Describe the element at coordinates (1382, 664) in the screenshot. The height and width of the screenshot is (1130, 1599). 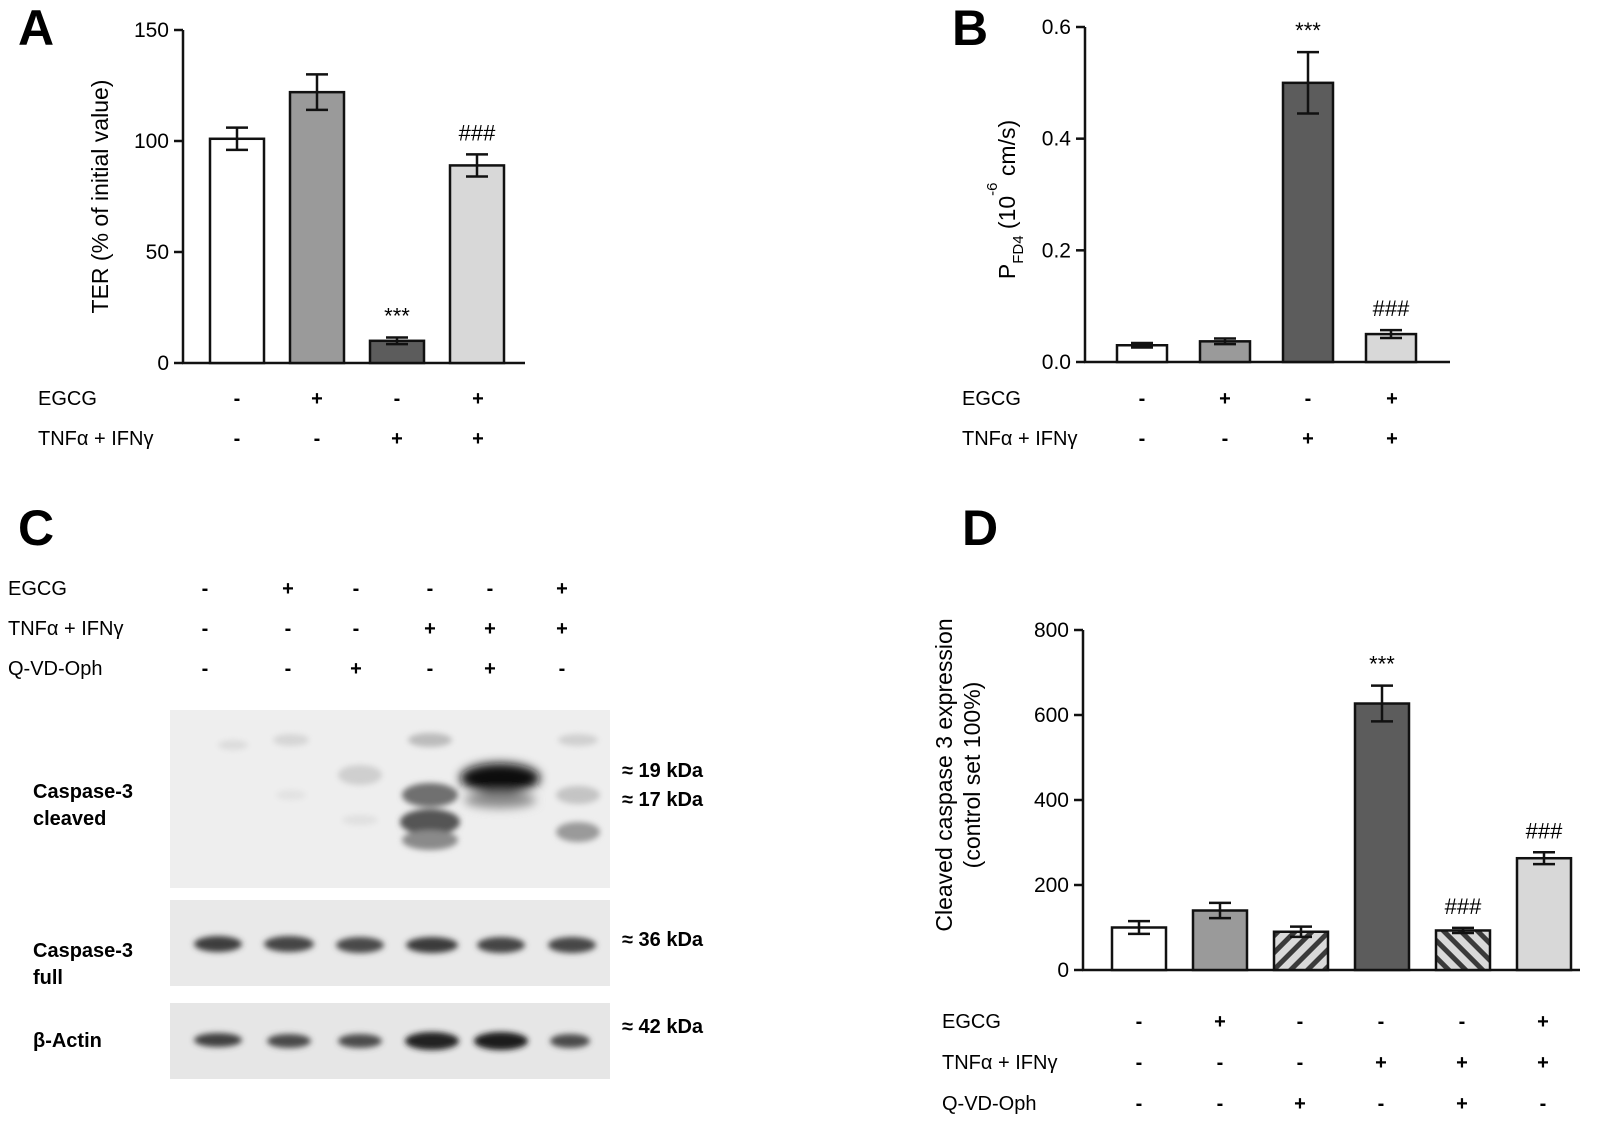
I see `significance-label: ***` at that location.